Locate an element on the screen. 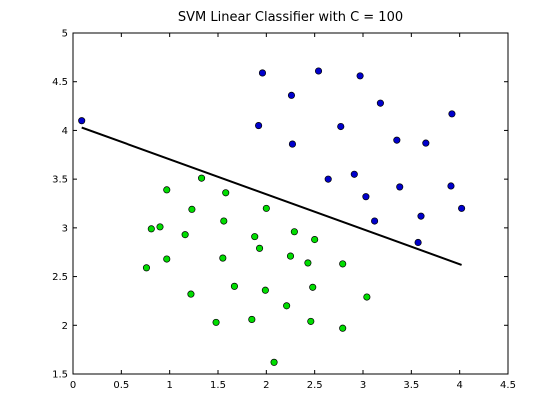 The image size is (560, 420). x-tick-label: 2.5 is located at coordinates (315, 385).